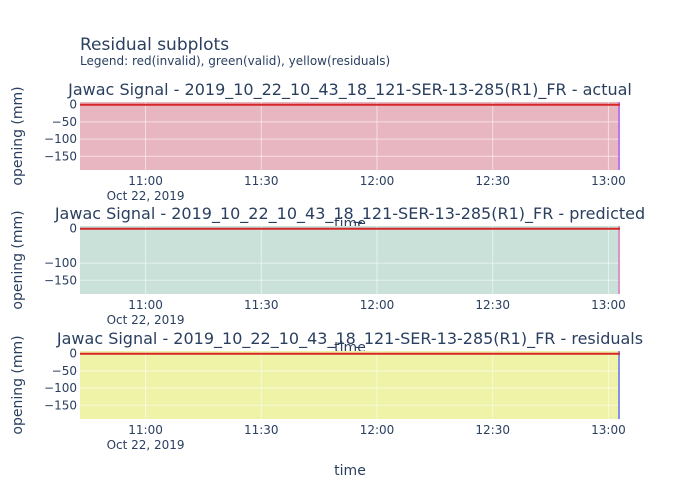 The width and height of the screenshot is (700, 500). Describe the element at coordinates (154, 45) in the screenshot. I see `figure-title: Residual subplots` at that location.